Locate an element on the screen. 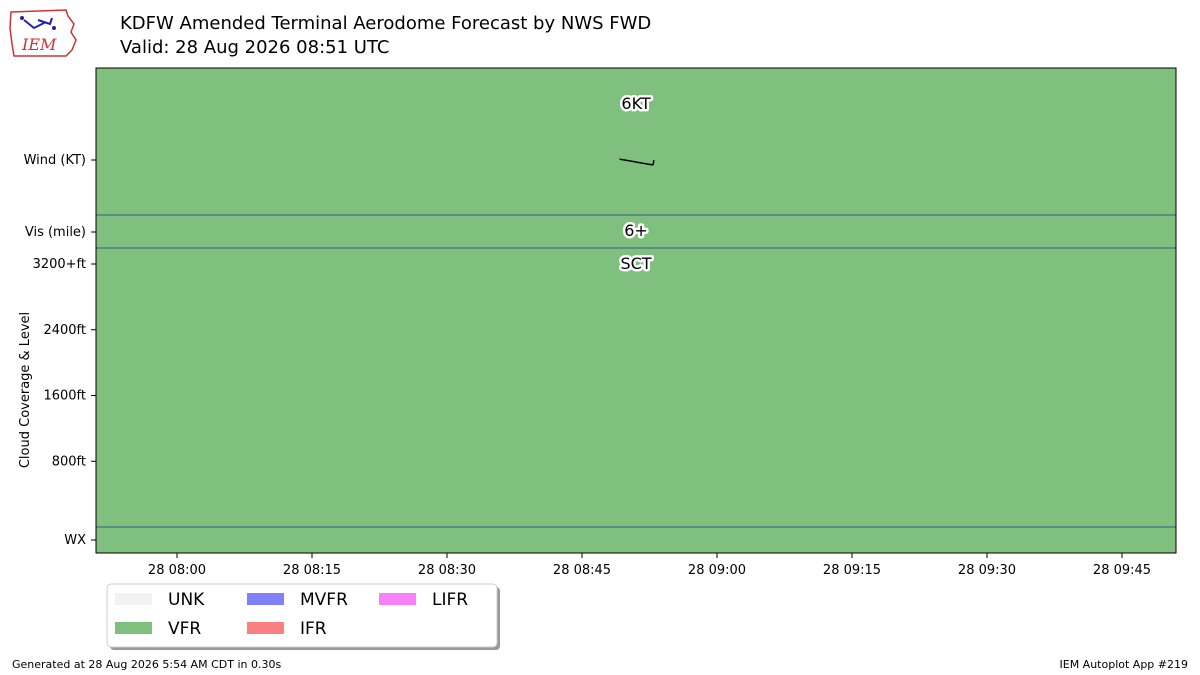 The image size is (1200, 675). y-tick-label: 3200+ft is located at coordinates (59, 264).